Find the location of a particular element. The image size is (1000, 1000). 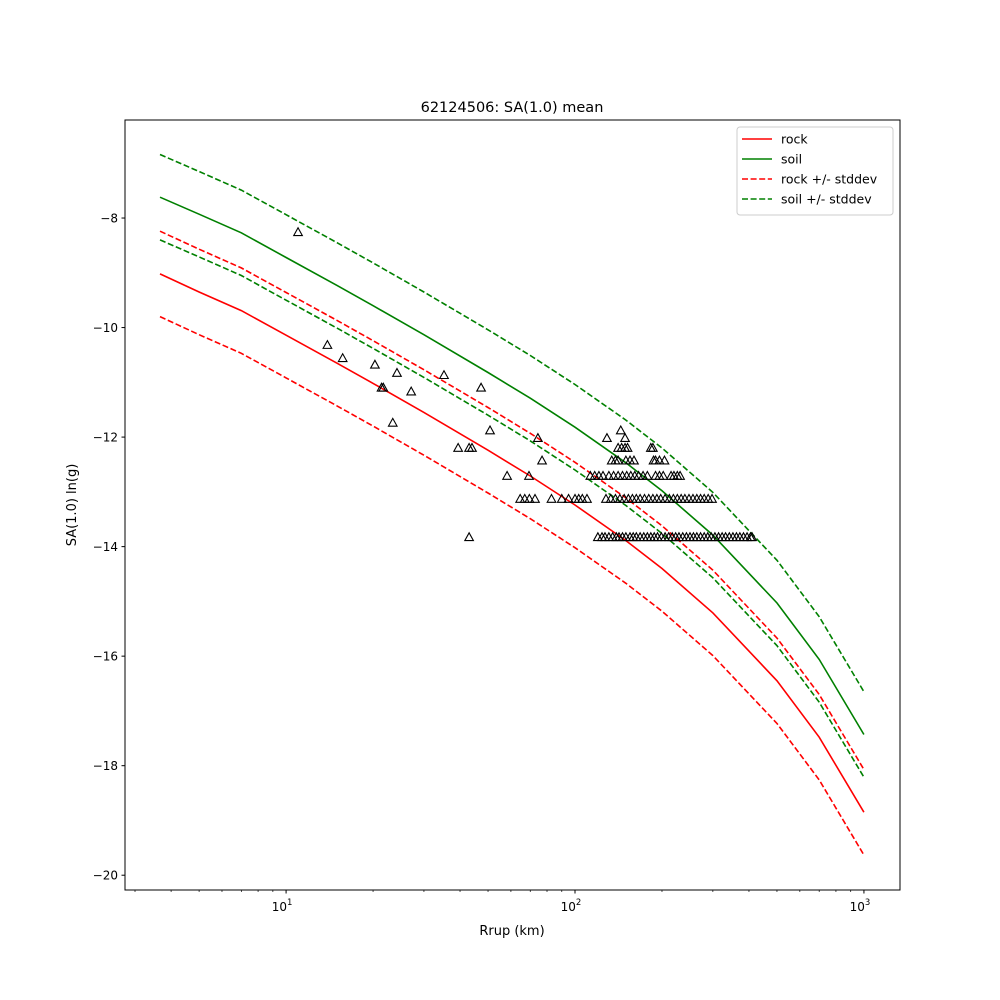

x-axis: 10¹ 10² 10³ is located at coordinates (502, 902).